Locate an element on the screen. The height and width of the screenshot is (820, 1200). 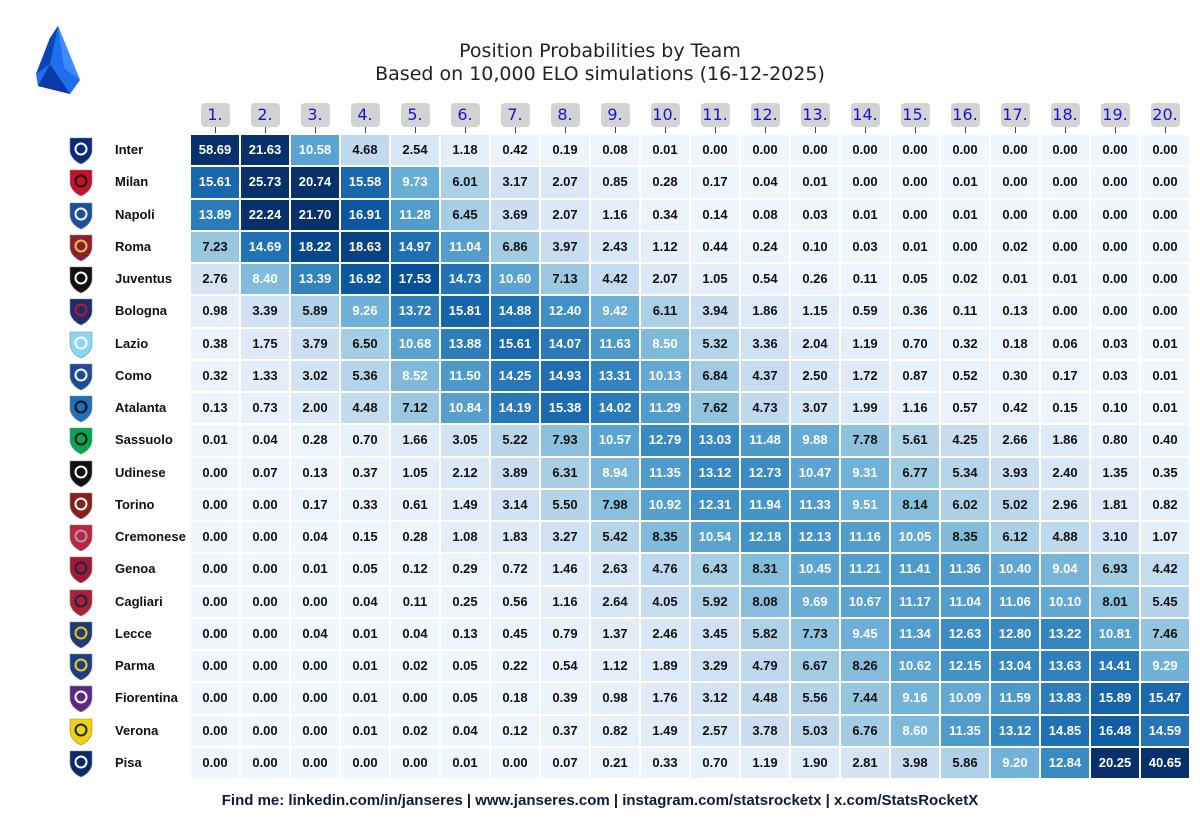
heatmap-cell: 0.21 is located at coordinates (615, 762).